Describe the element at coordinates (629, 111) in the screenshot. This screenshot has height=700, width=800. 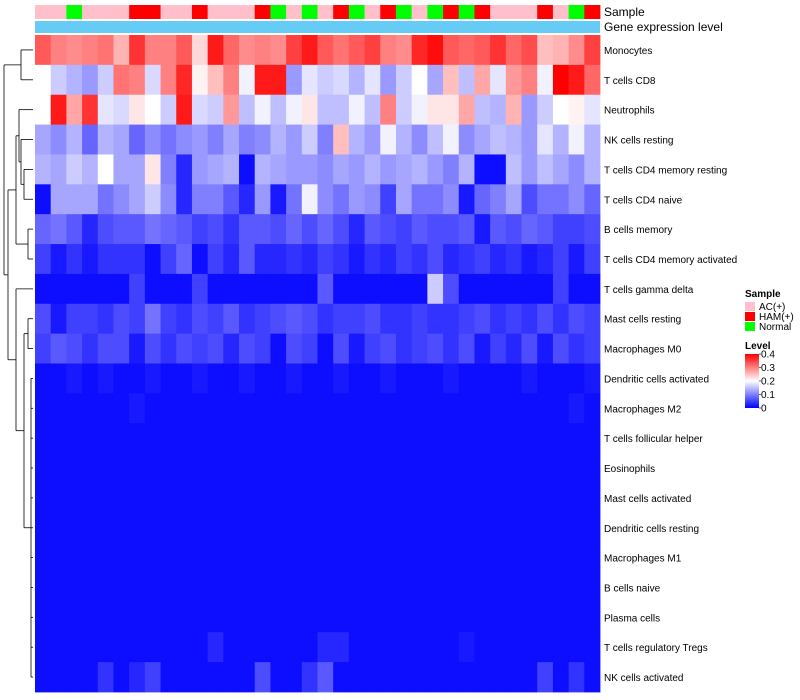
I see `row-label: Neutrophils` at that location.